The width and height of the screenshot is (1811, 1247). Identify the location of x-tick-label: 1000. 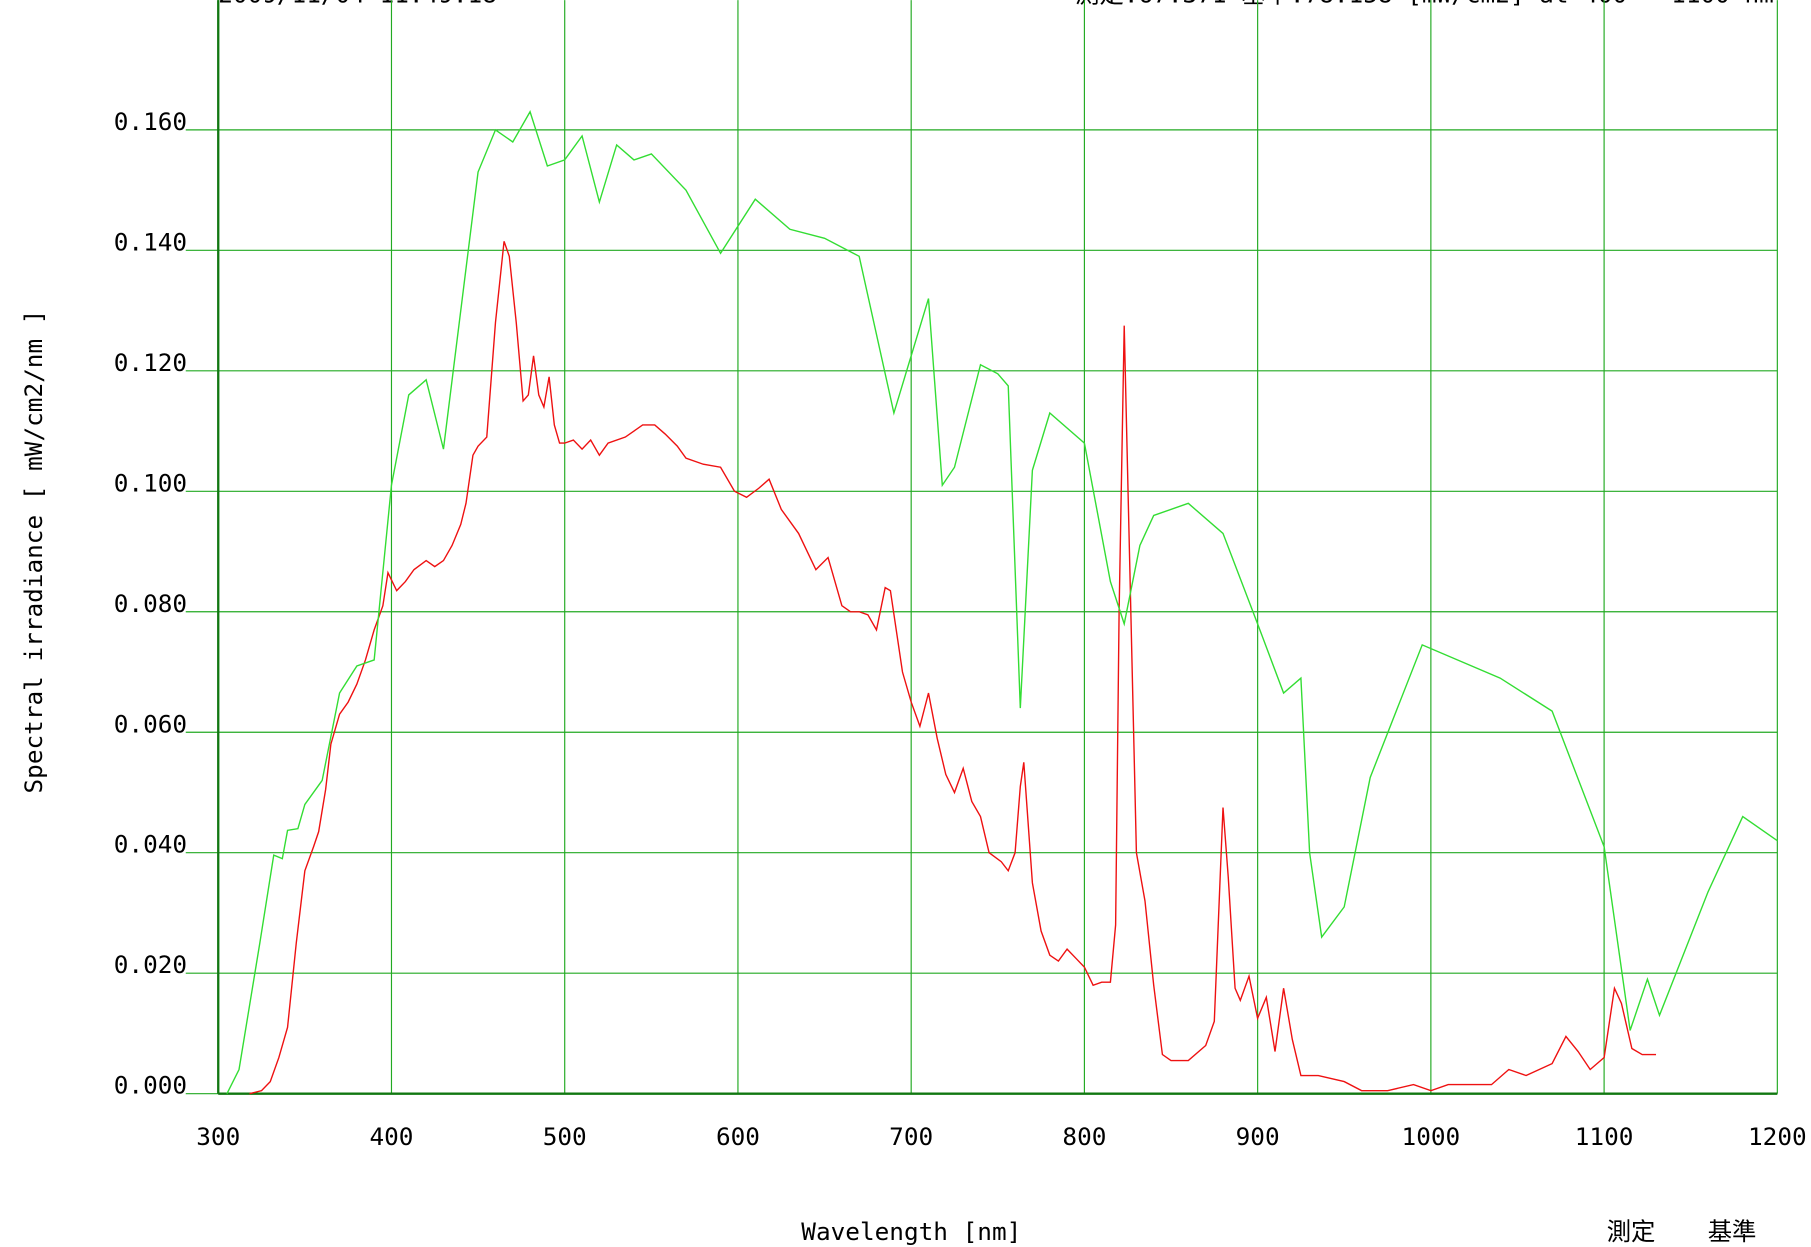
(1431, 1136).